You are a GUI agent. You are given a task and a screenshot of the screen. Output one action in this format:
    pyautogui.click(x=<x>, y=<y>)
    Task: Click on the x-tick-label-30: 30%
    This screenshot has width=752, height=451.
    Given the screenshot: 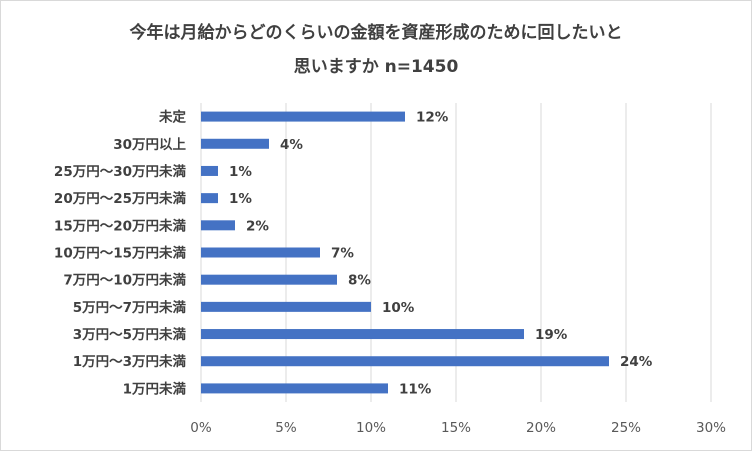 What is the action you would take?
    pyautogui.click(x=711, y=428)
    